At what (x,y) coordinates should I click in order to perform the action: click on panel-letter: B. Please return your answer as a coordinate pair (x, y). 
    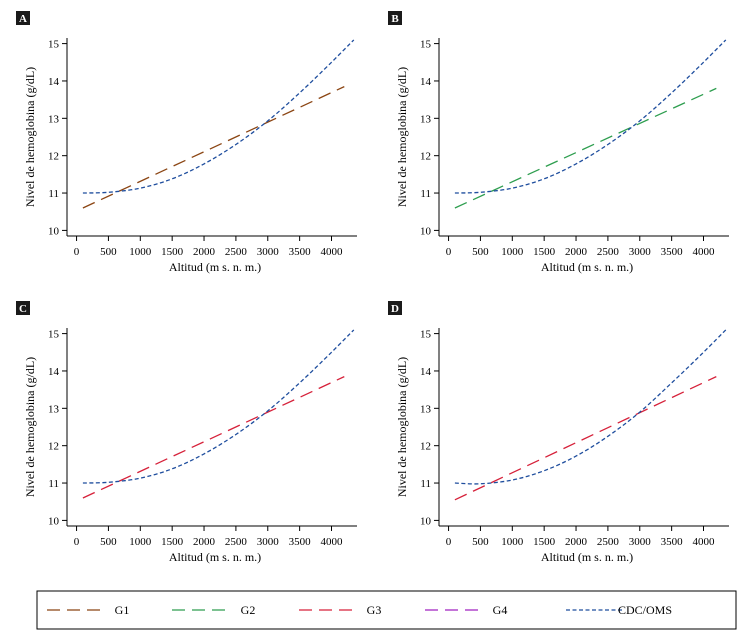
    Looking at the image, I should click on (395, 19).